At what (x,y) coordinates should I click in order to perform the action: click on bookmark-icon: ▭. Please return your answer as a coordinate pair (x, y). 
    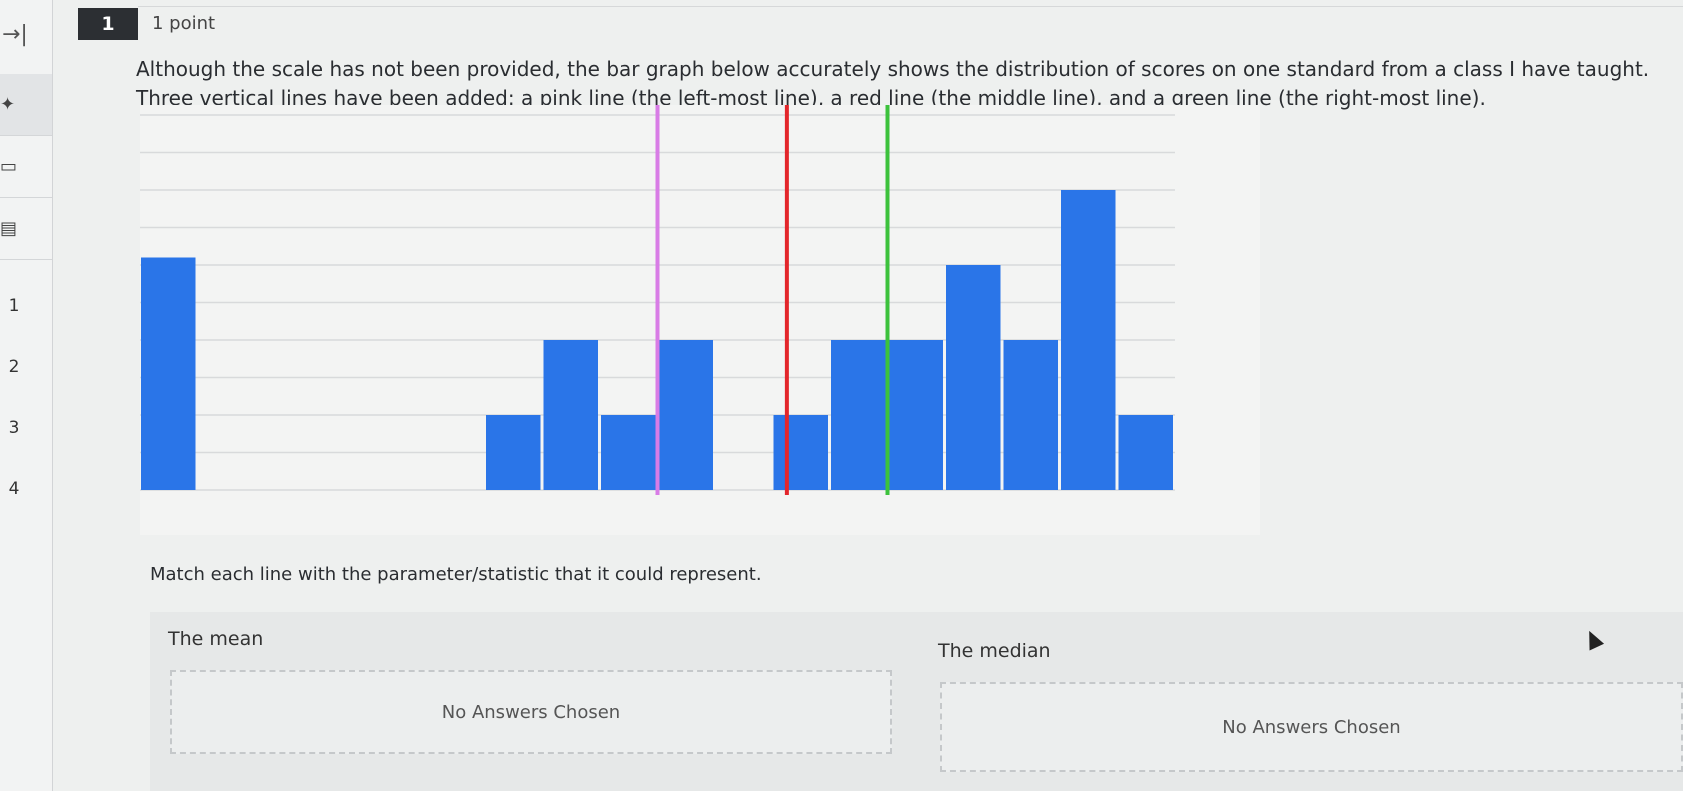
    Looking at the image, I should click on (9, 166).